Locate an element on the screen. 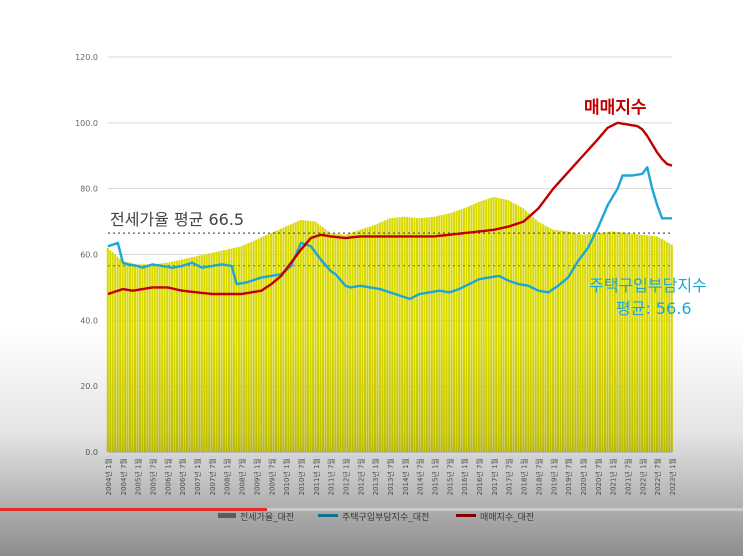  x-tick-label: 2013년 1월 is located at coordinates (375, 476).